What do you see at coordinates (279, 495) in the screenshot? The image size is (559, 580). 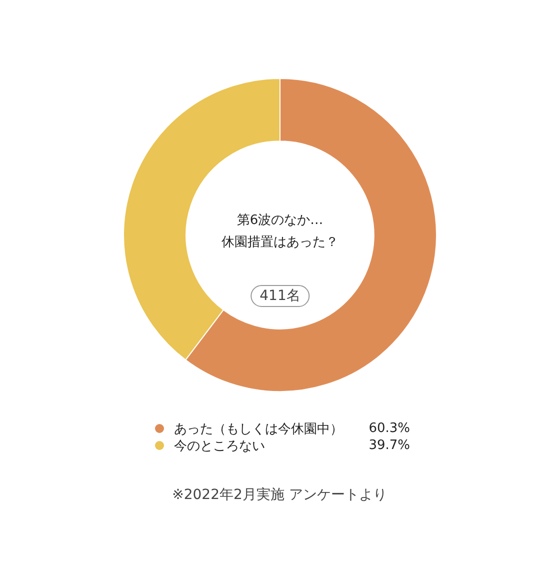 I see `text: ※2022年2月実施 アンケートより` at bounding box center [279, 495].